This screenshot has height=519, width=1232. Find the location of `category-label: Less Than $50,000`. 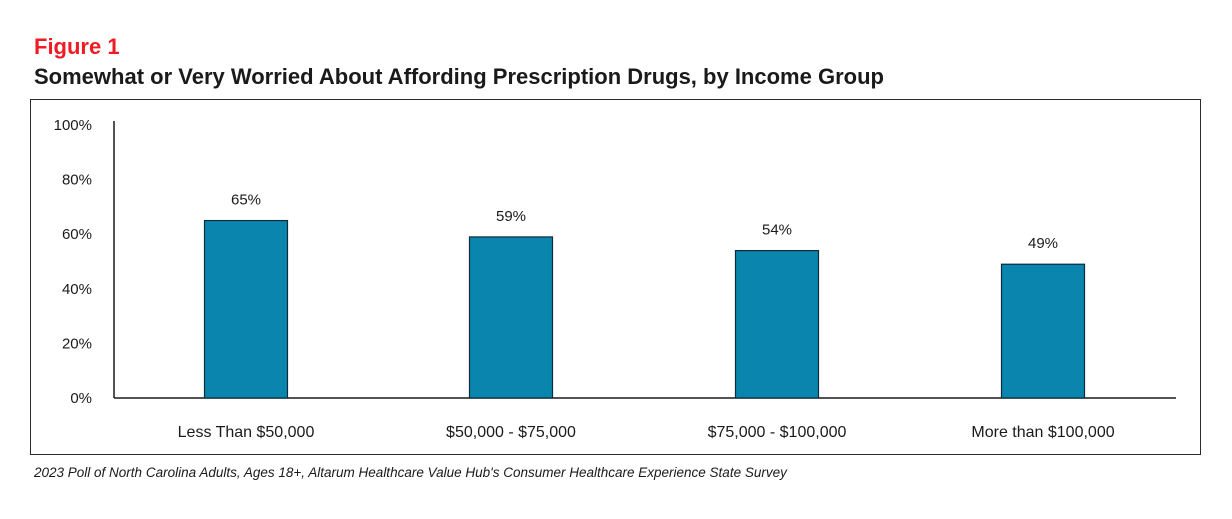

category-label: Less Than $50,000 is located at coordinates (246, 432).